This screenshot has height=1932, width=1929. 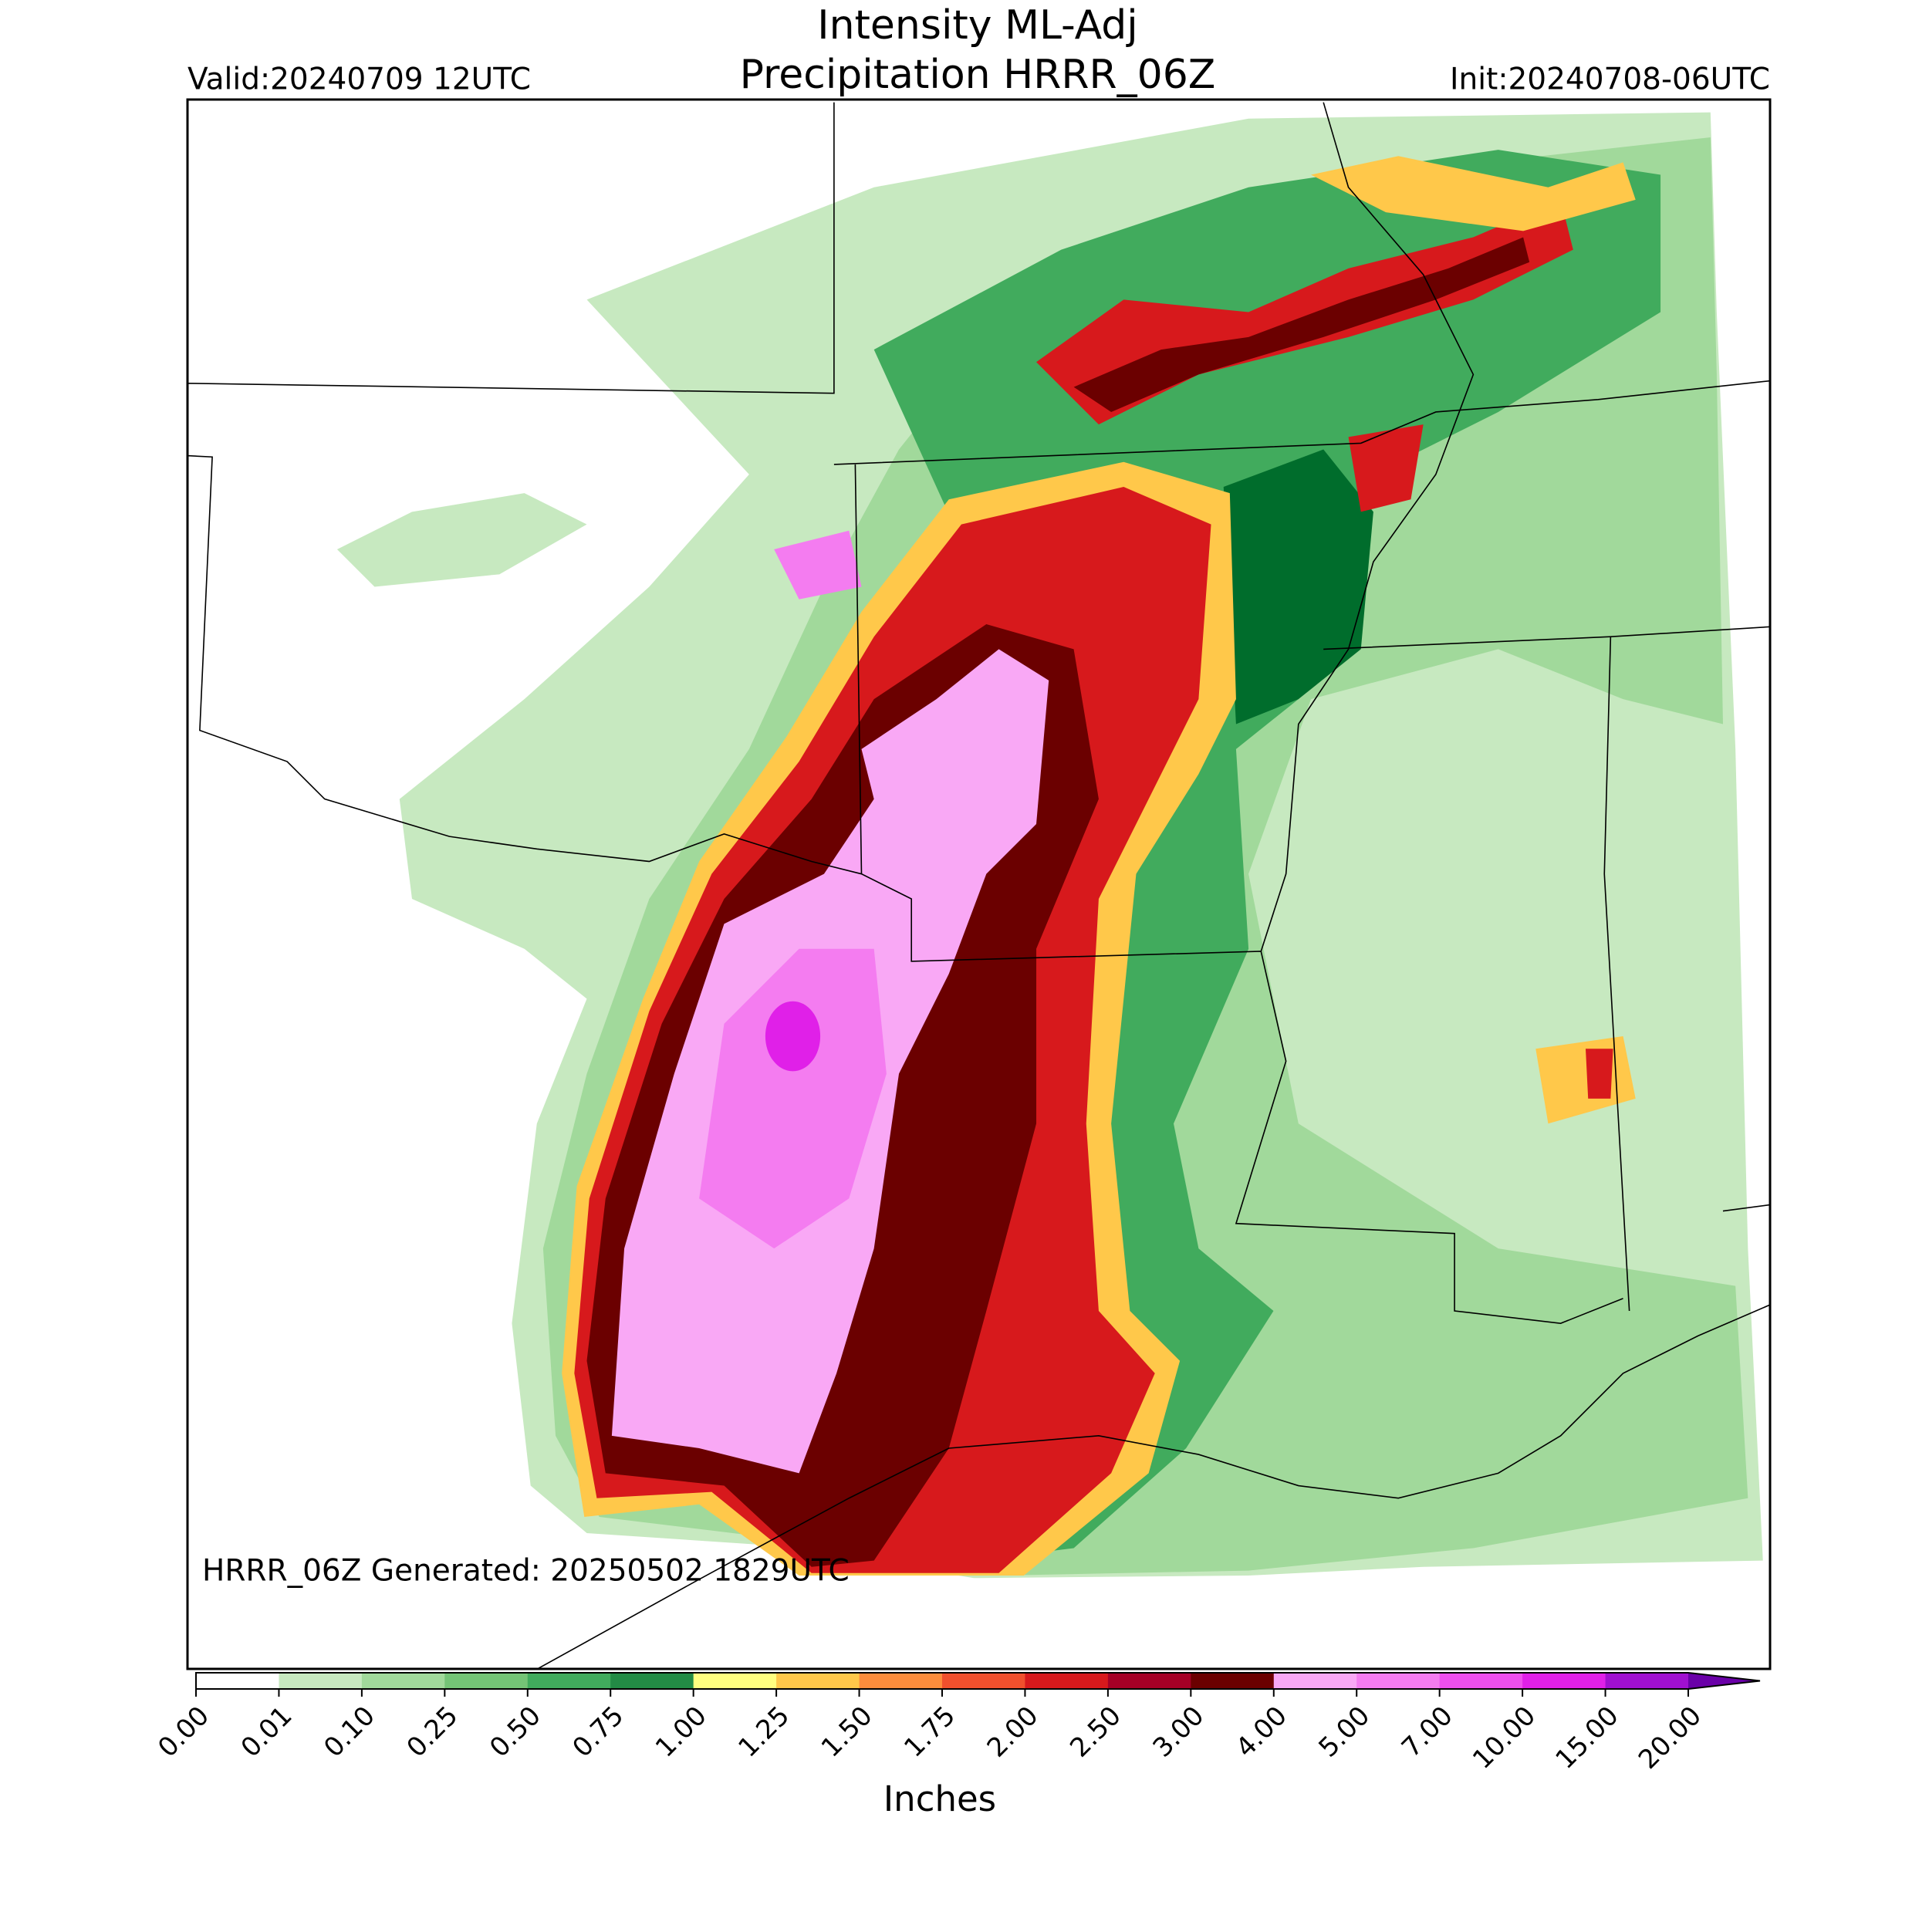 What do you see at coordinates (1724, 1681) in the screenshot?
I see `colorbar-extend` at bounding box center [1724, 1681].